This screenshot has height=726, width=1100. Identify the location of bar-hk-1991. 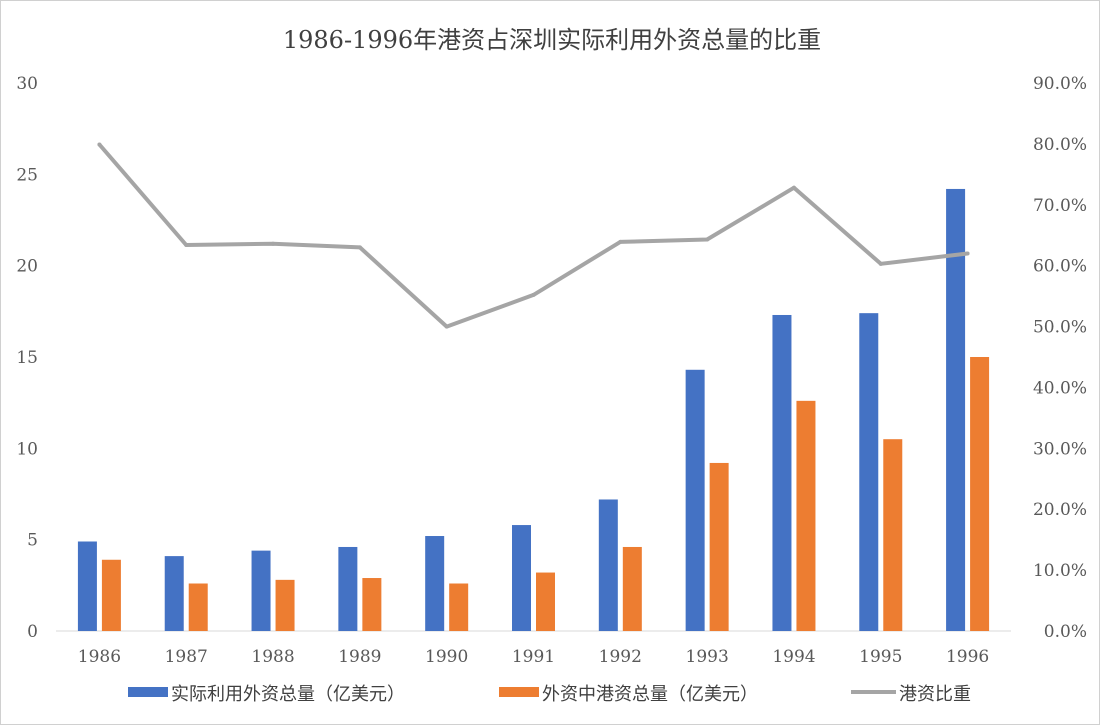
(545, 601).